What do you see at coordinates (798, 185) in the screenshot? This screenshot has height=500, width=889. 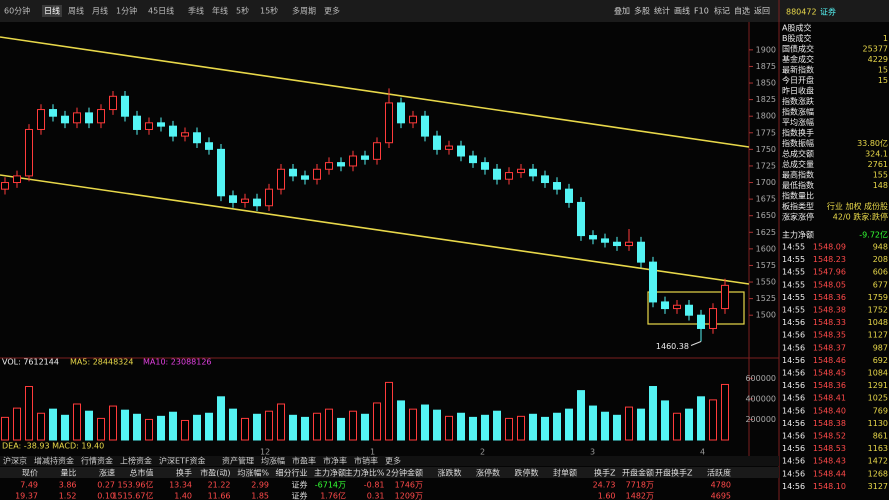 I see `stat-label: 最低指数` at bounding box center [798, 185].